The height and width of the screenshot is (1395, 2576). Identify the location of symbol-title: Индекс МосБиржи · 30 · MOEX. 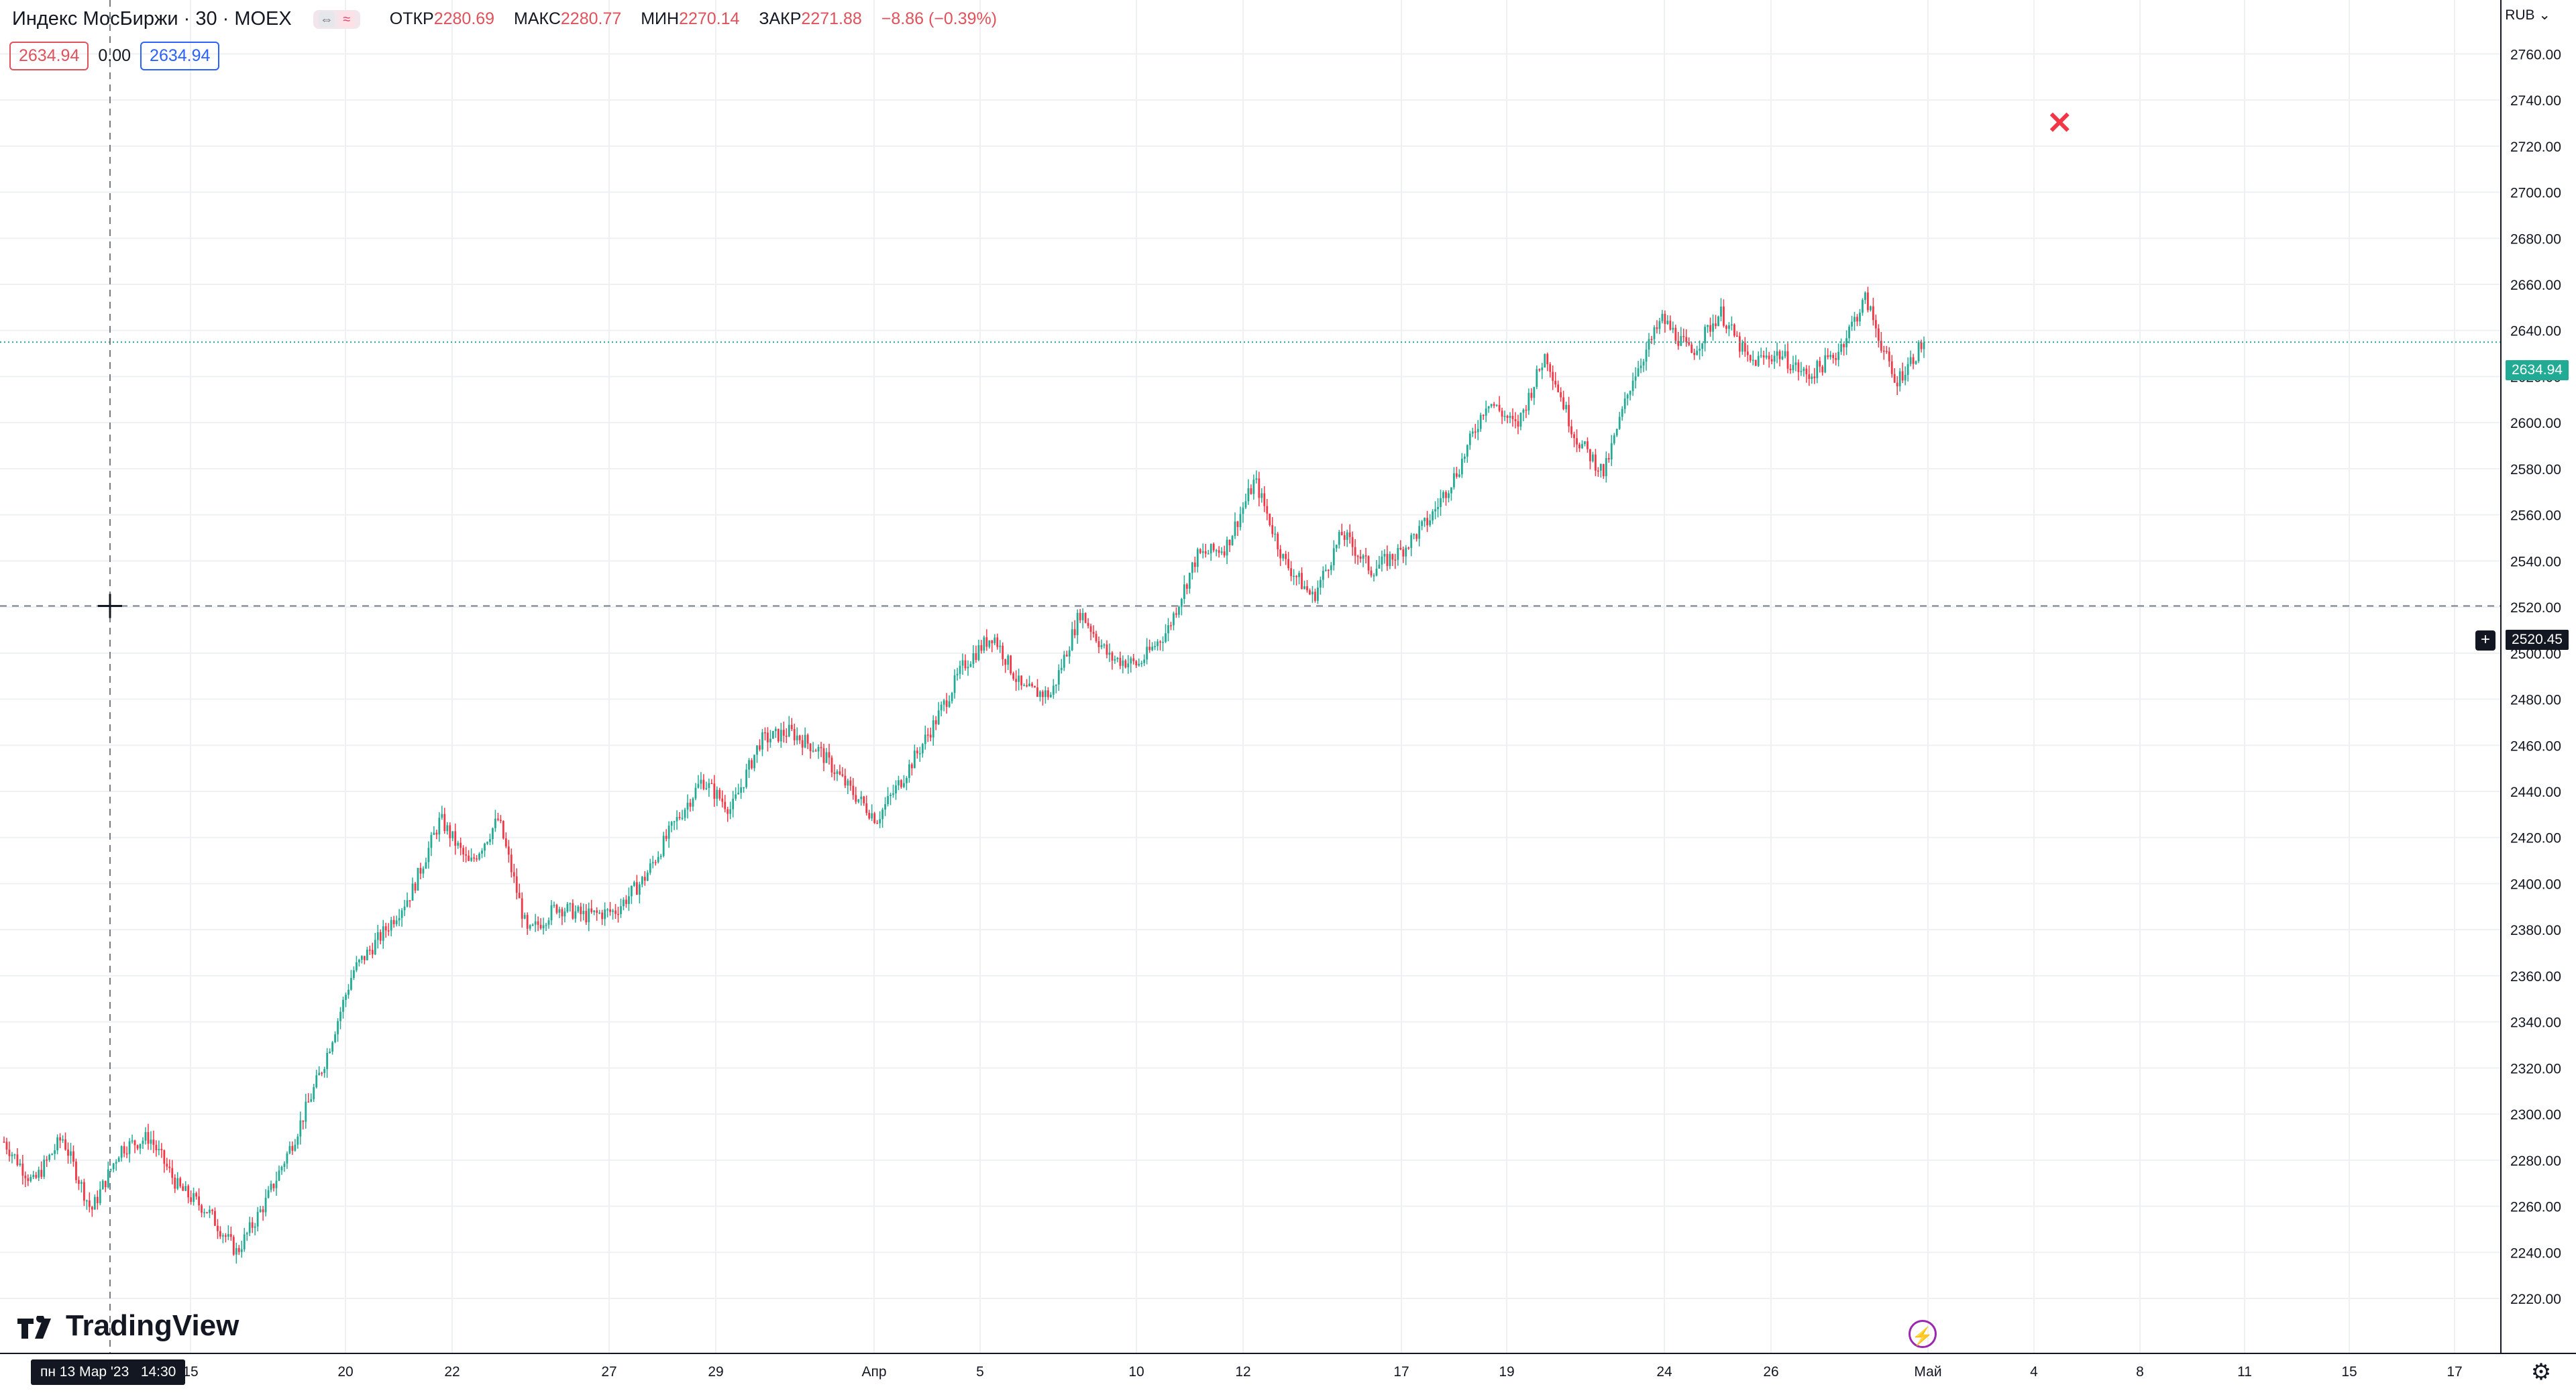
(152, 19).